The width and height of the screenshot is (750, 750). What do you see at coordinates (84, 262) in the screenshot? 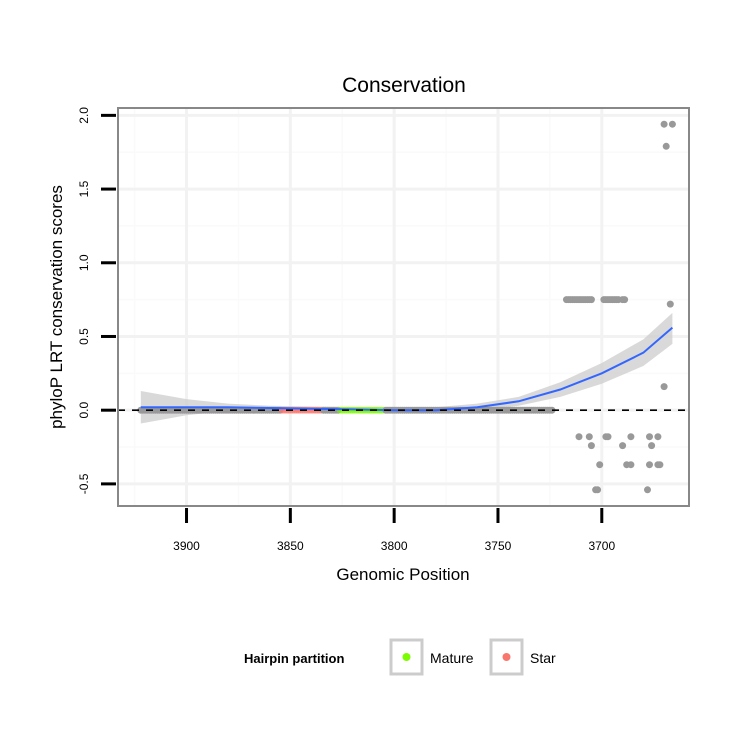
I see `y-tick-label: 1.0` at bounding box center [84, 262].